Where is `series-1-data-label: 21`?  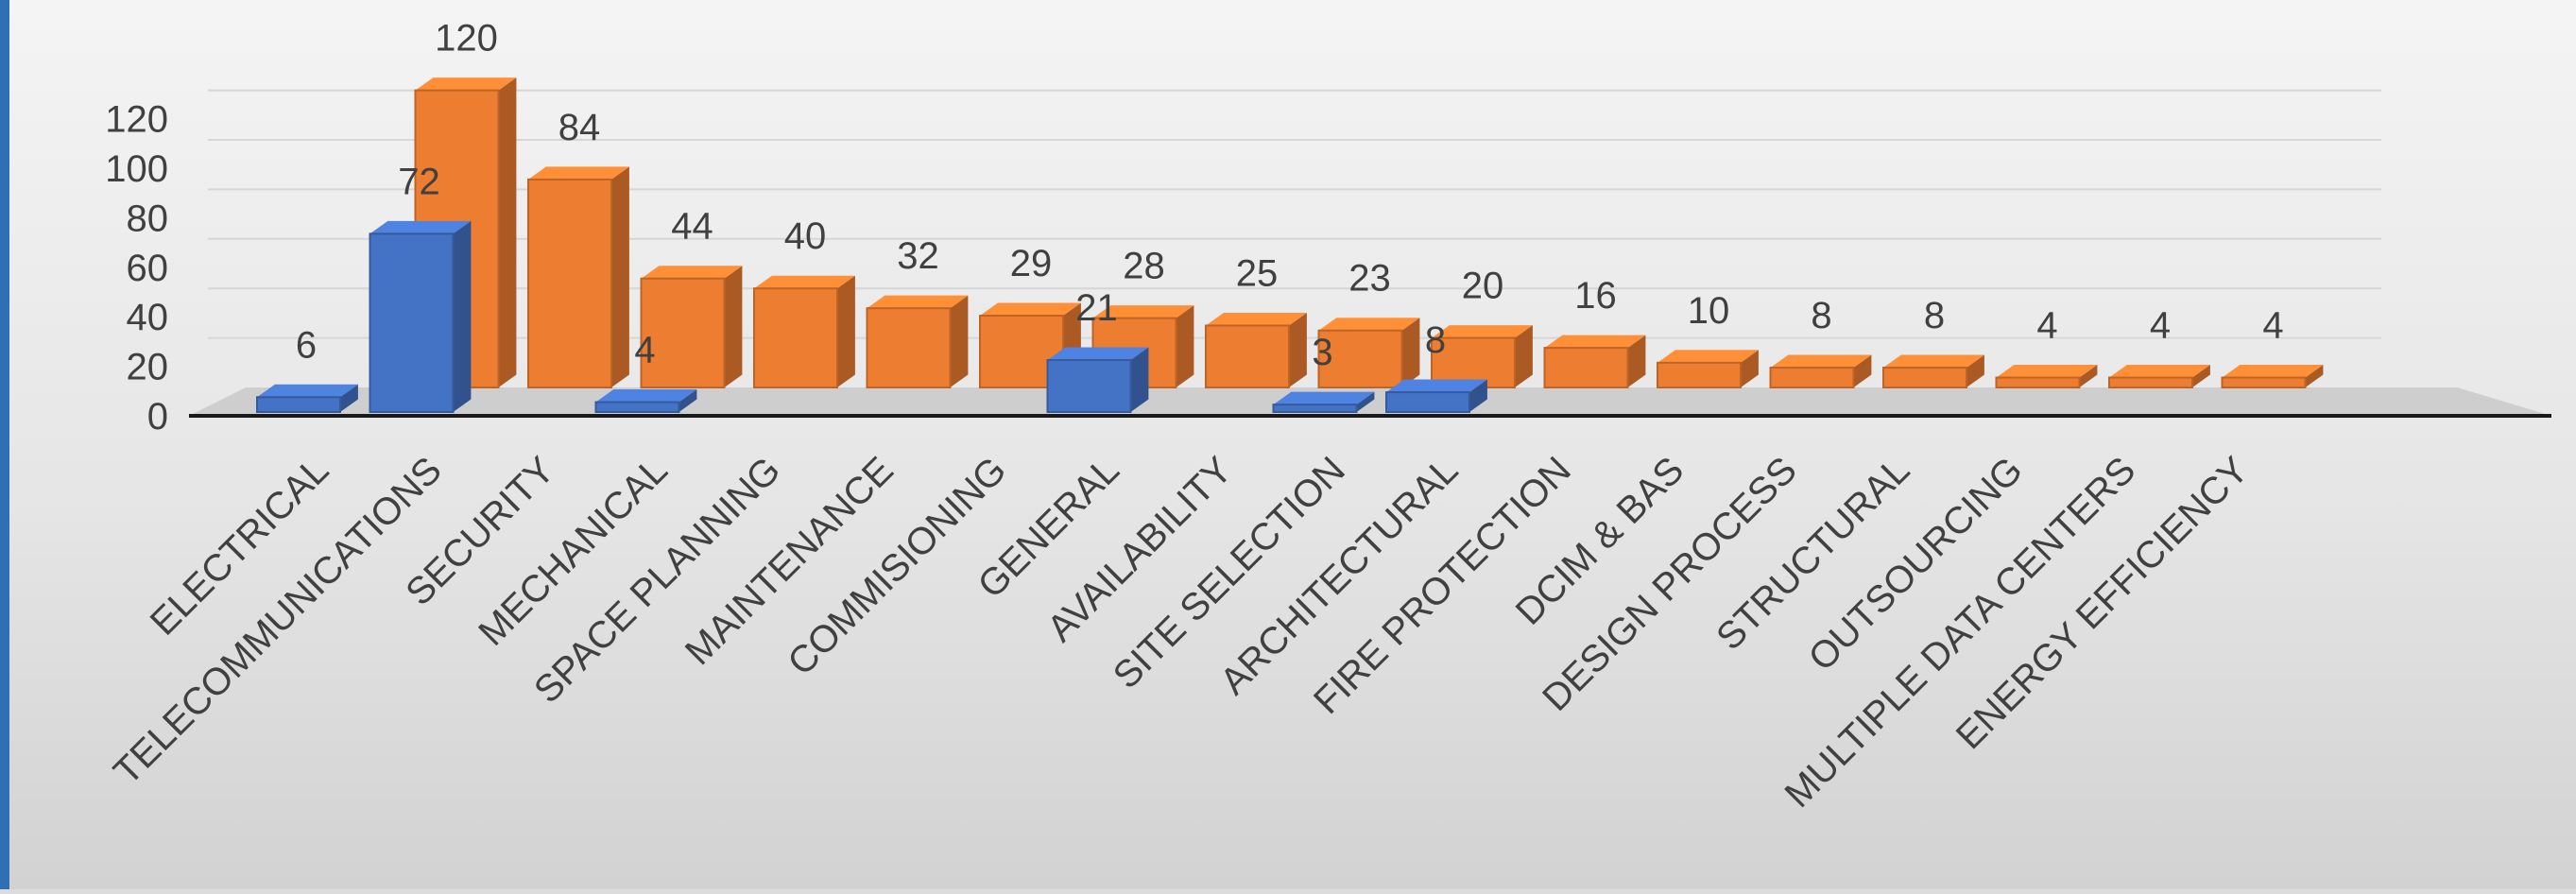 series-1-data-label: 21 is located at coordinates (1096, 308).